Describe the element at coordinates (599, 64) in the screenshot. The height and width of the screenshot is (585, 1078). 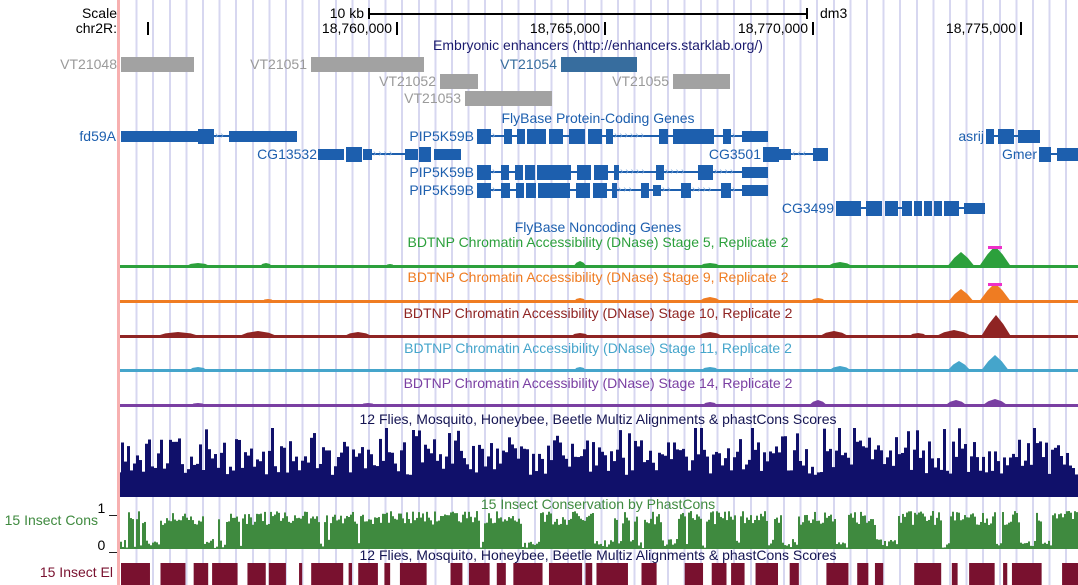
I see `enhancer-VT21054` at that location.